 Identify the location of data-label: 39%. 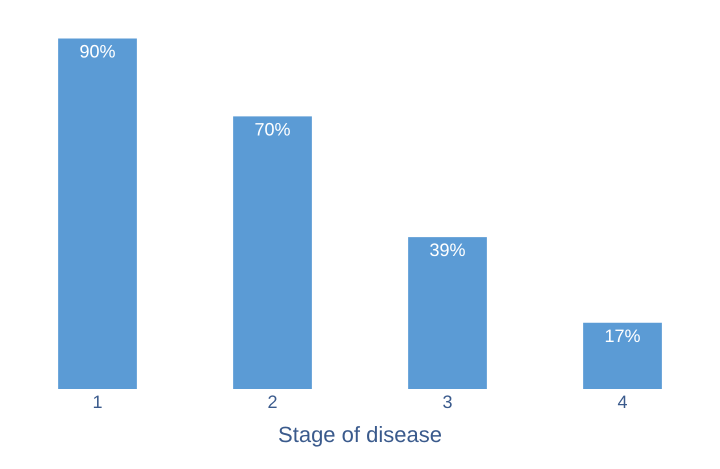
(447, 250).